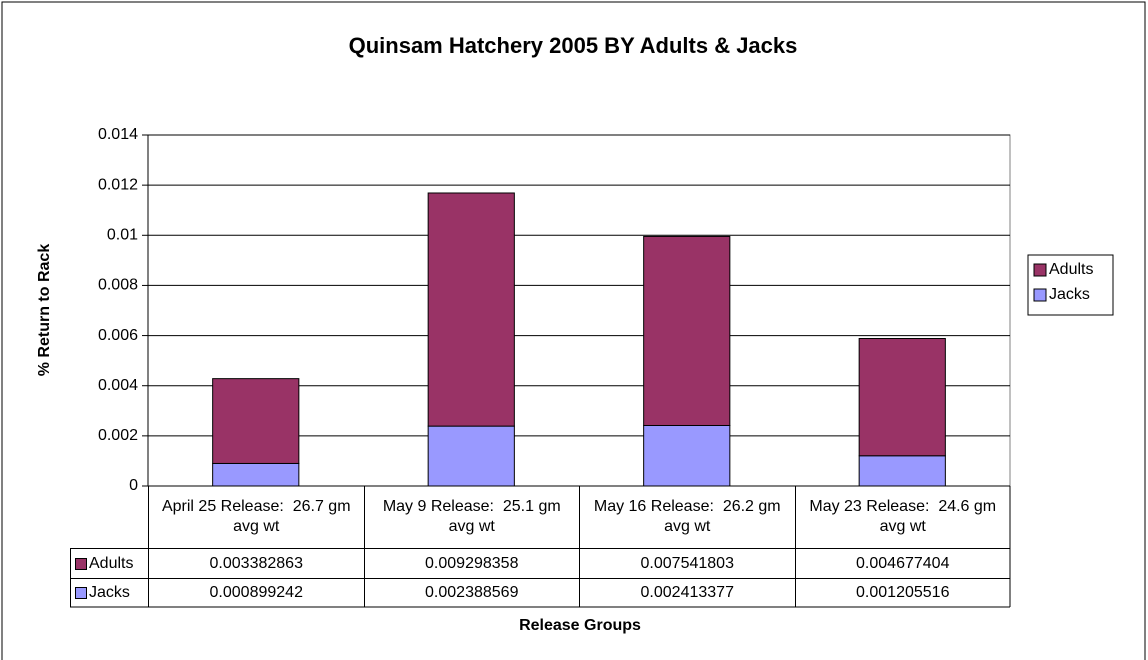 Image resolution: width=1148 pixels, height=660 pixels. What do you see at coordinates (902, 563) in the screenshot?
I see `table-value: 0.004677404` at bounding box center [902, 563].